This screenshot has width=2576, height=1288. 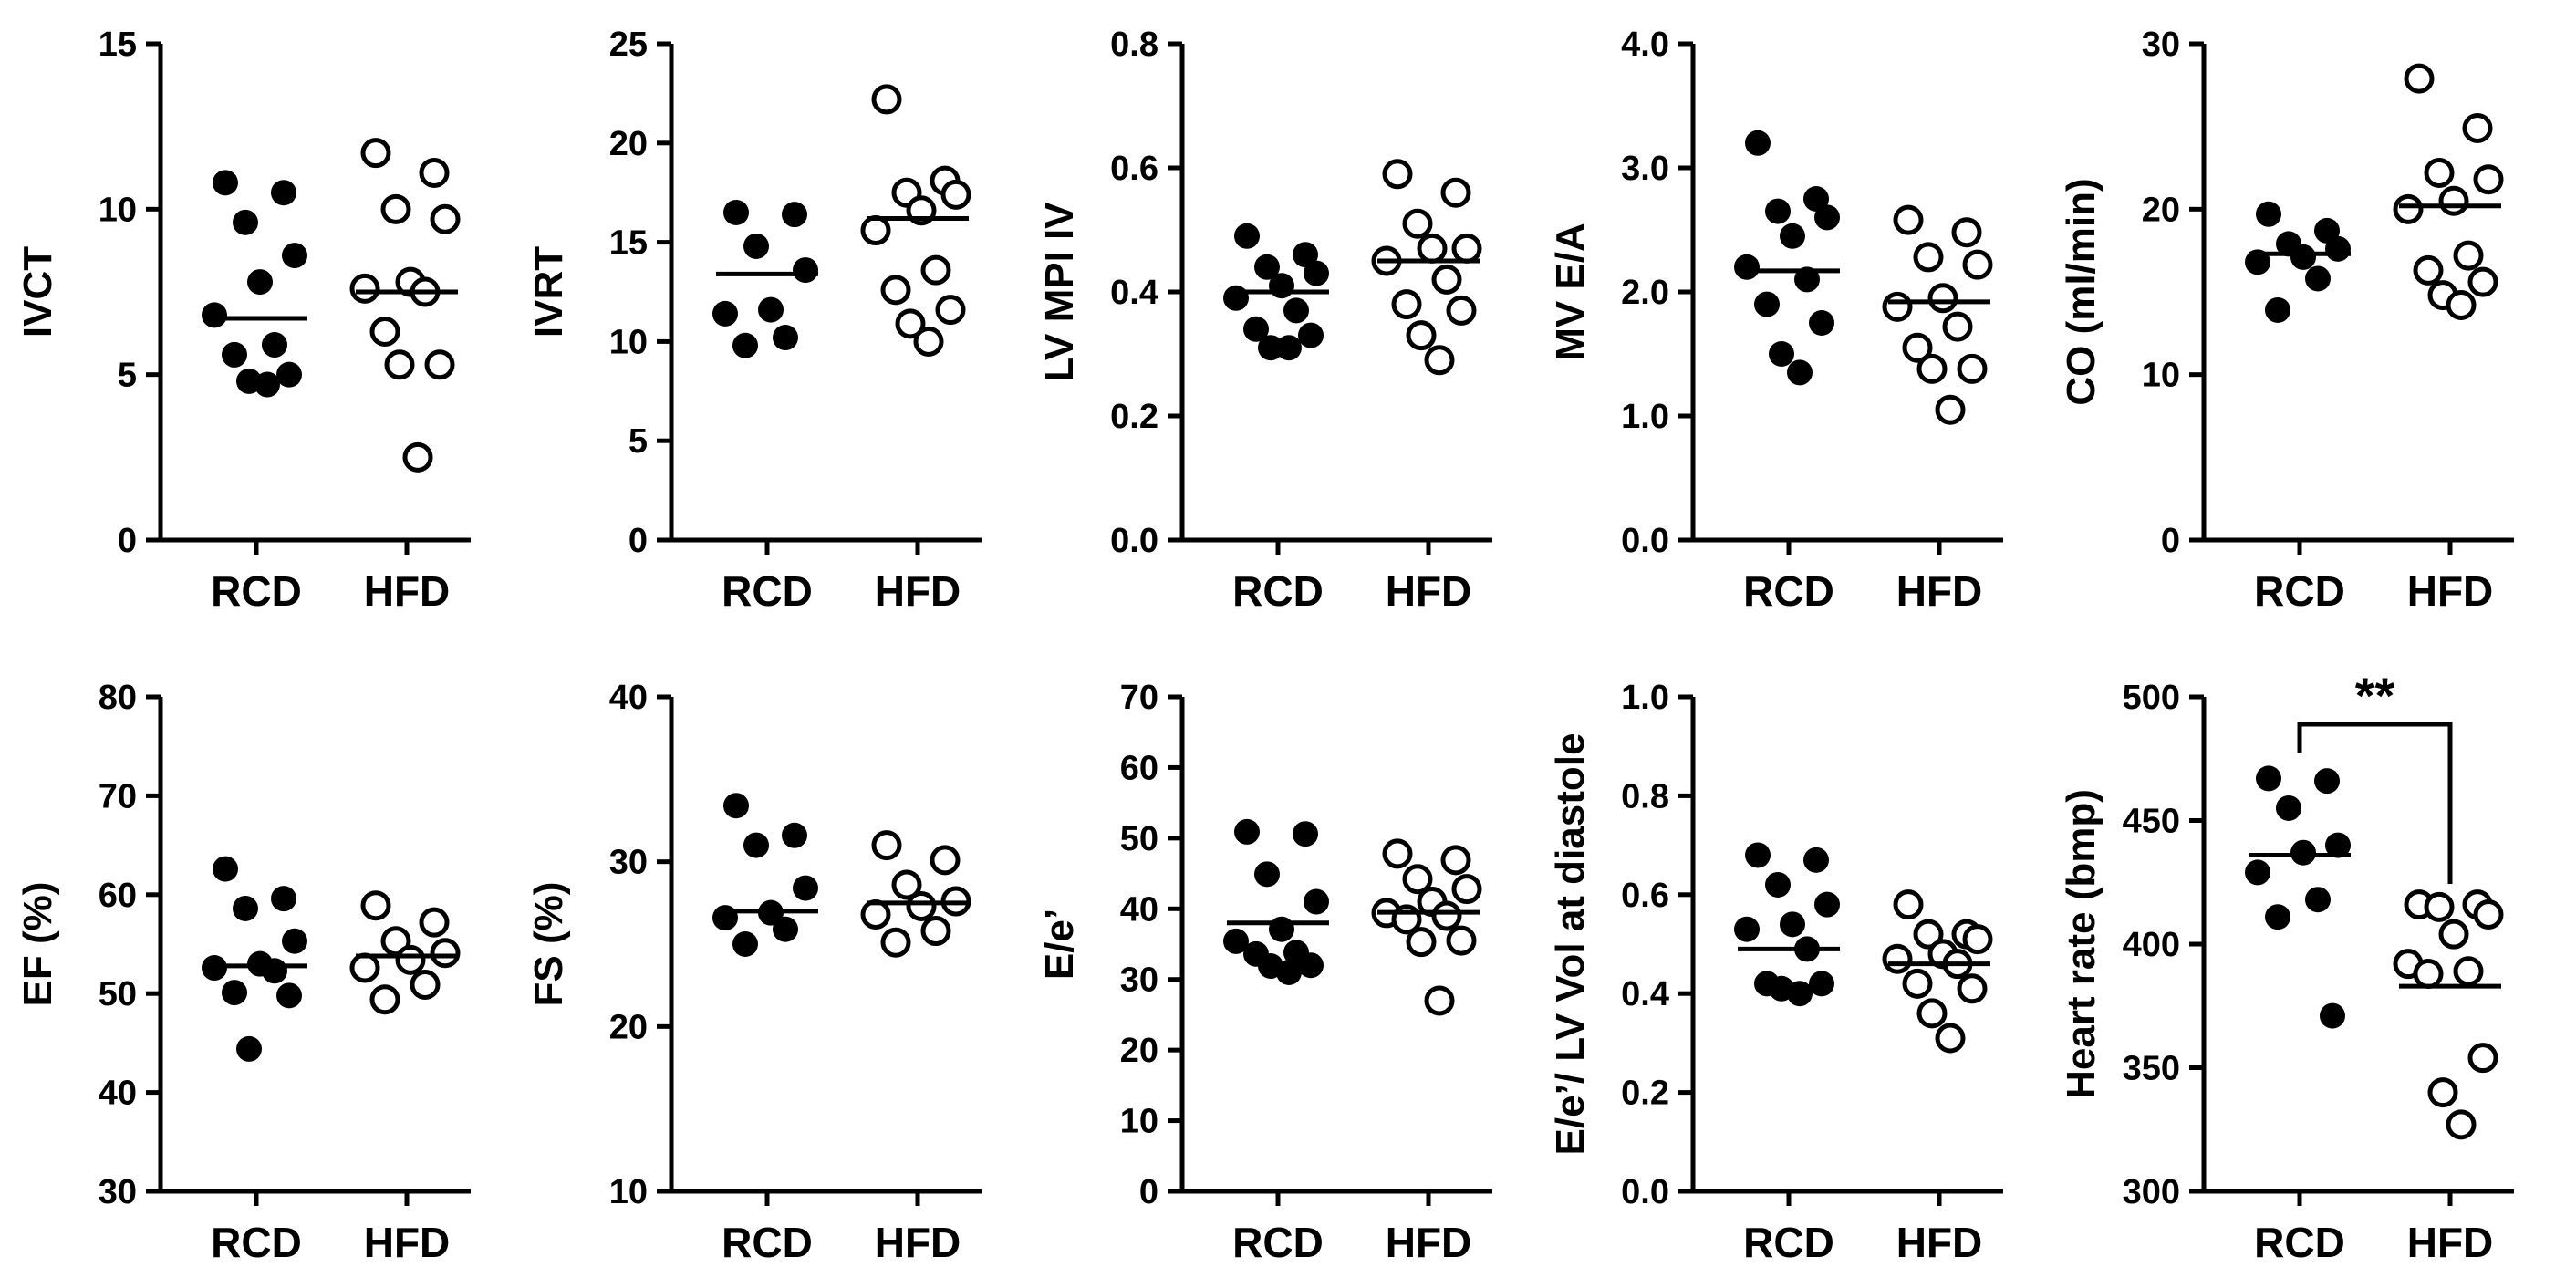 What do you see at coordinates (548, 292) in the screenshot?
I see `y-axis-title: IVRT` at bounding box center [548, 292].